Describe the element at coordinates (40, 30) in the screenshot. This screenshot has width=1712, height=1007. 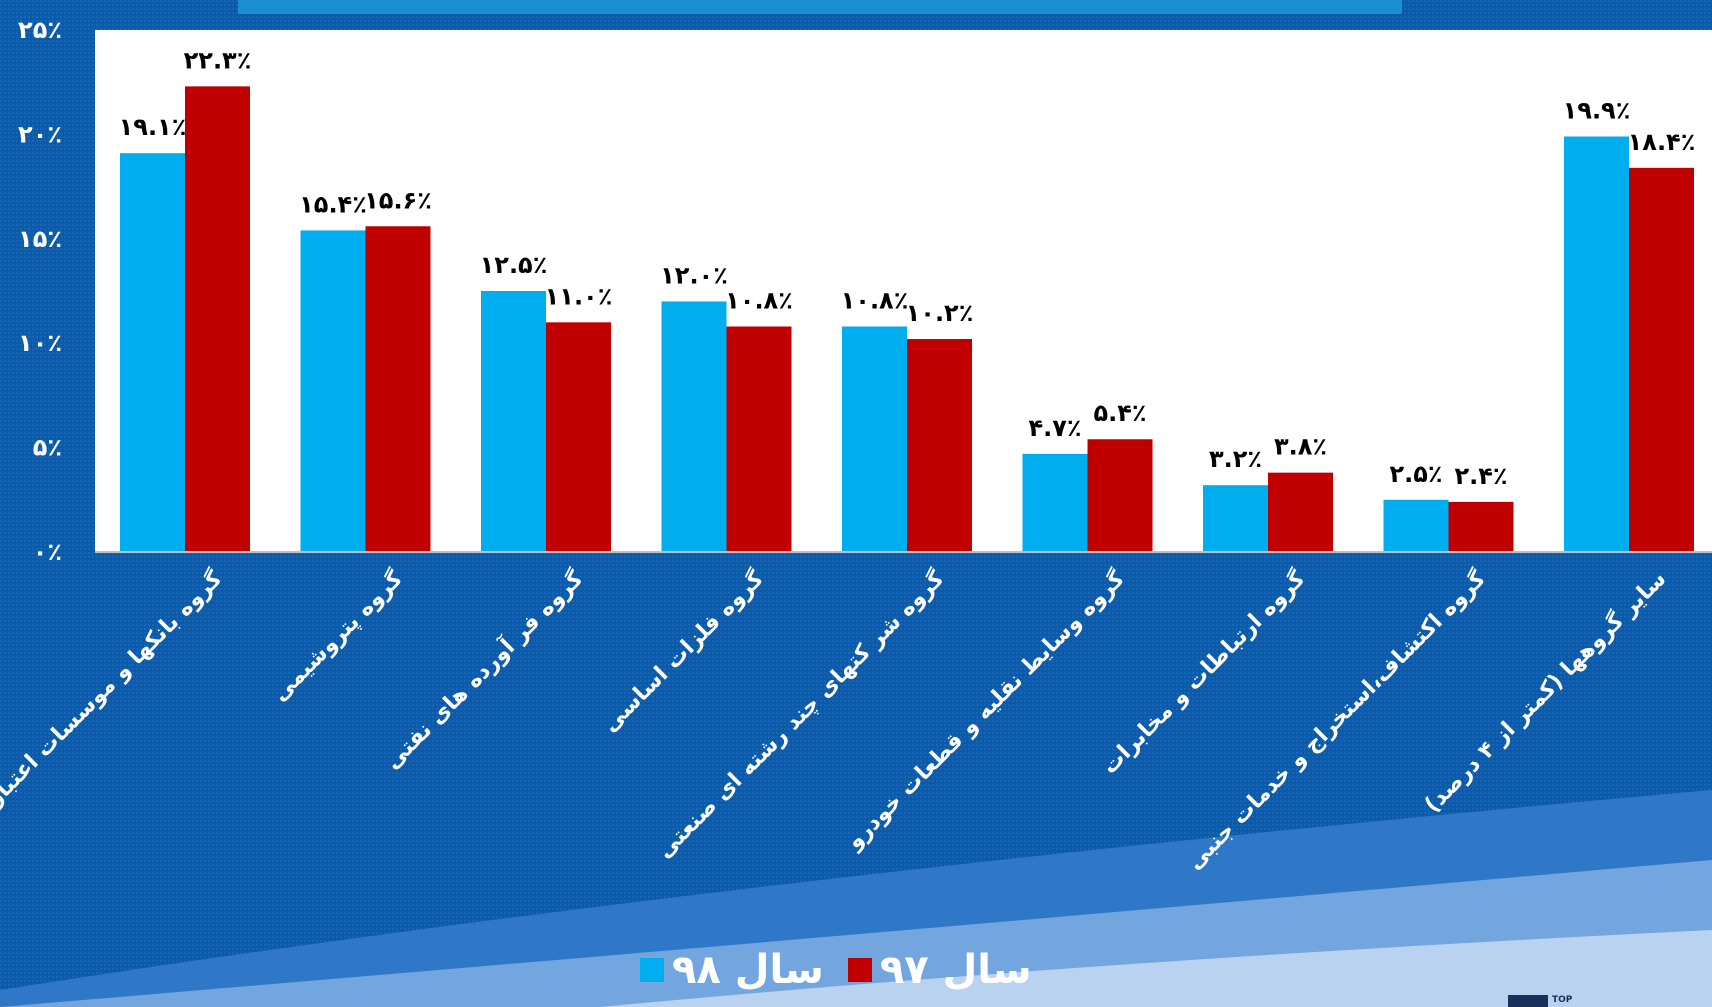
I see `y-tick-label: ۲۵٪` at that location.